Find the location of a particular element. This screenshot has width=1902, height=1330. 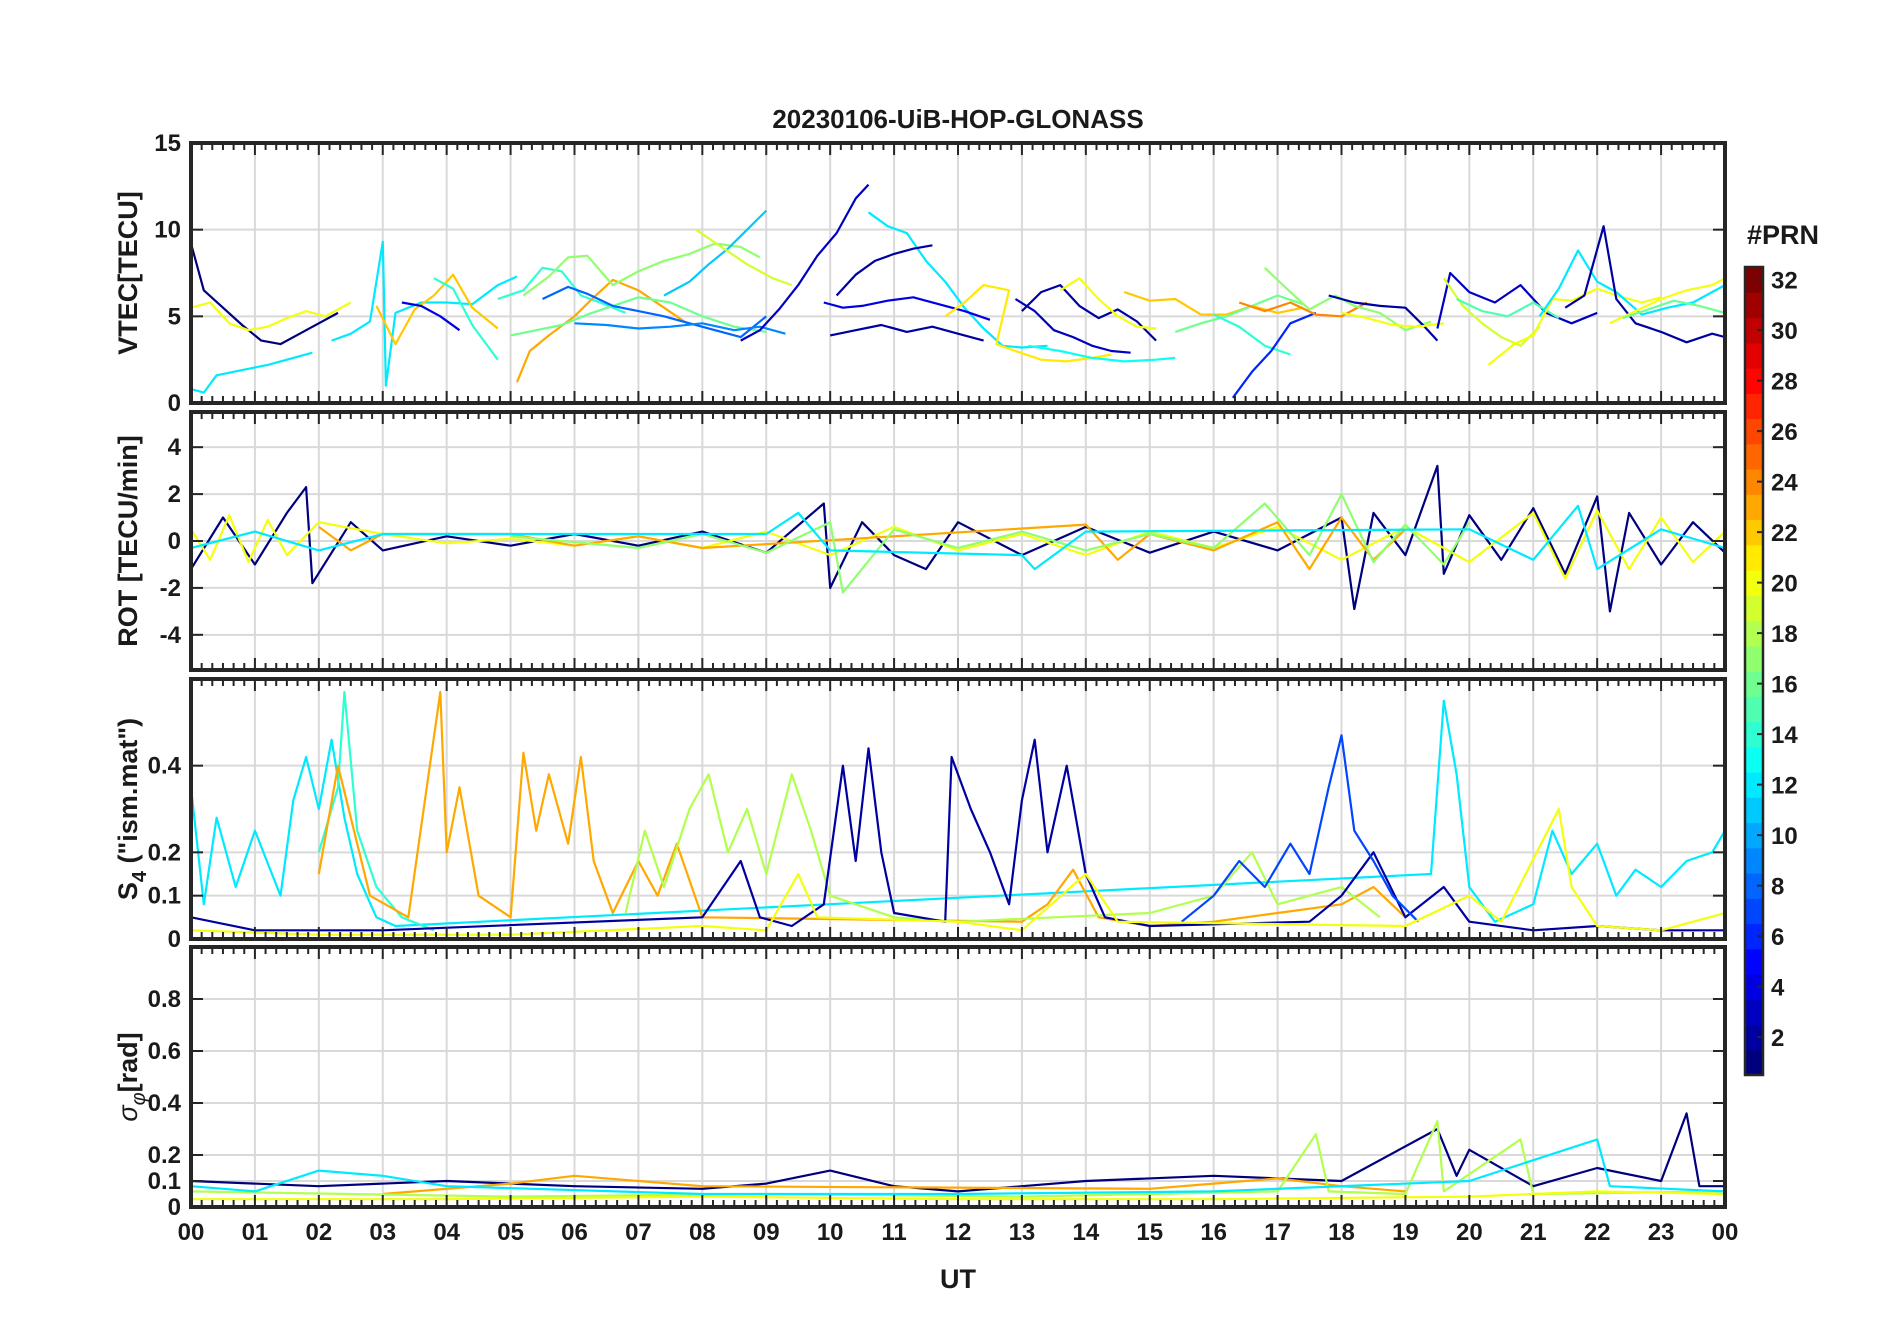

colorbar-tick-label: 12 is located at coordinates (1784, 786).